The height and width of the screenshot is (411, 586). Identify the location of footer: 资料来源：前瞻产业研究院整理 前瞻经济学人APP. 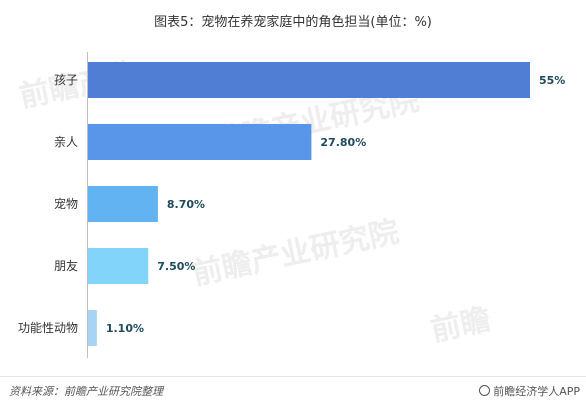
(293, 393).